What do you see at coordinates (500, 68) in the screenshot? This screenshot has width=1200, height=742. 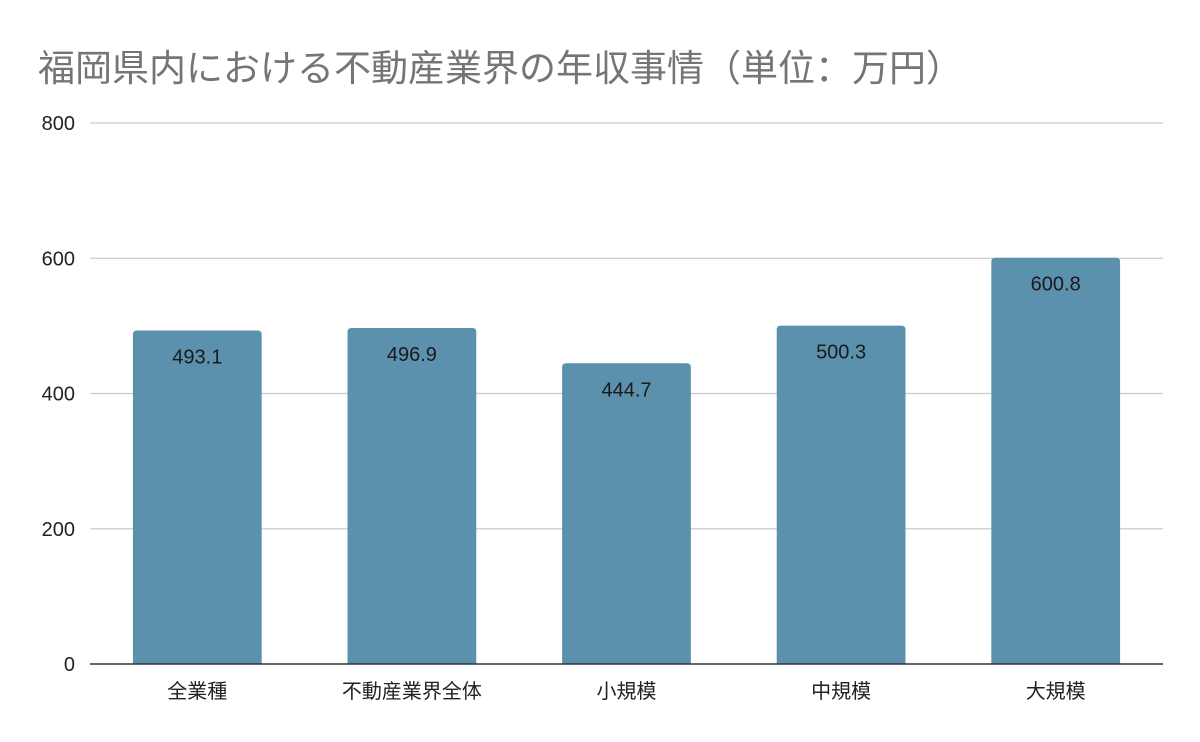 I see `chart-title: 福岡県内における不動産業界の年収事情（単位：万円）` at bounding box center [500, 68].